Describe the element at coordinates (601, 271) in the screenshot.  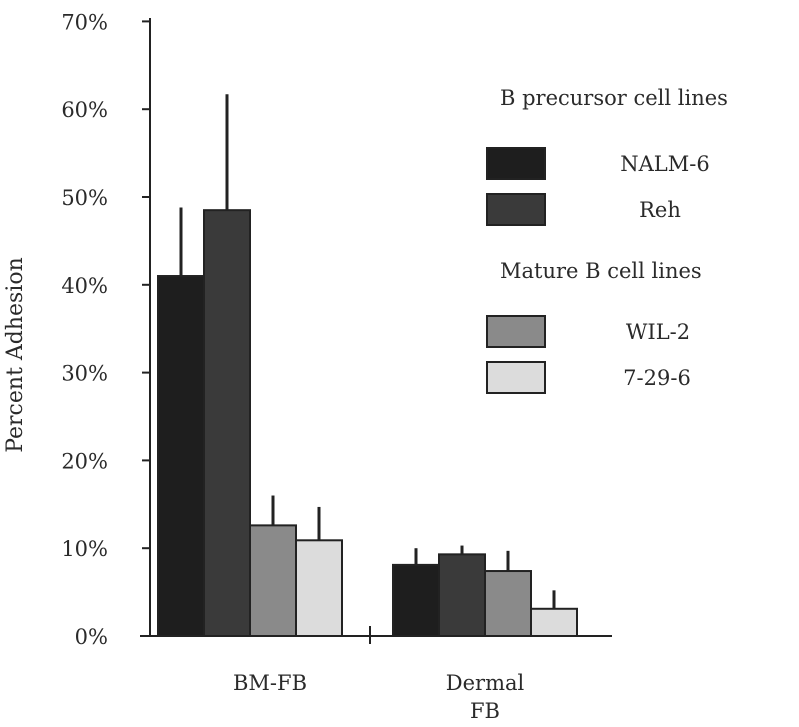
I see `legend-group-title: Mature B cell lines` at that location.